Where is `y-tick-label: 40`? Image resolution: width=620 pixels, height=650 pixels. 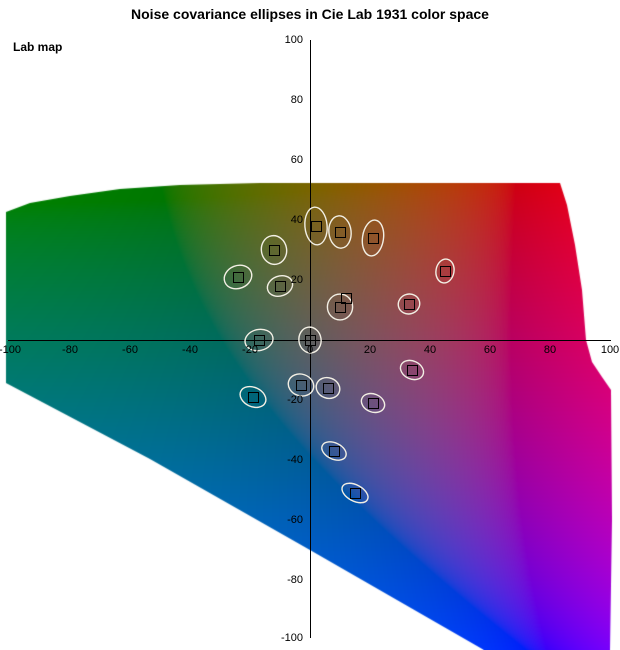
y-tick-label: 40 is located at coordinates (296, 220).